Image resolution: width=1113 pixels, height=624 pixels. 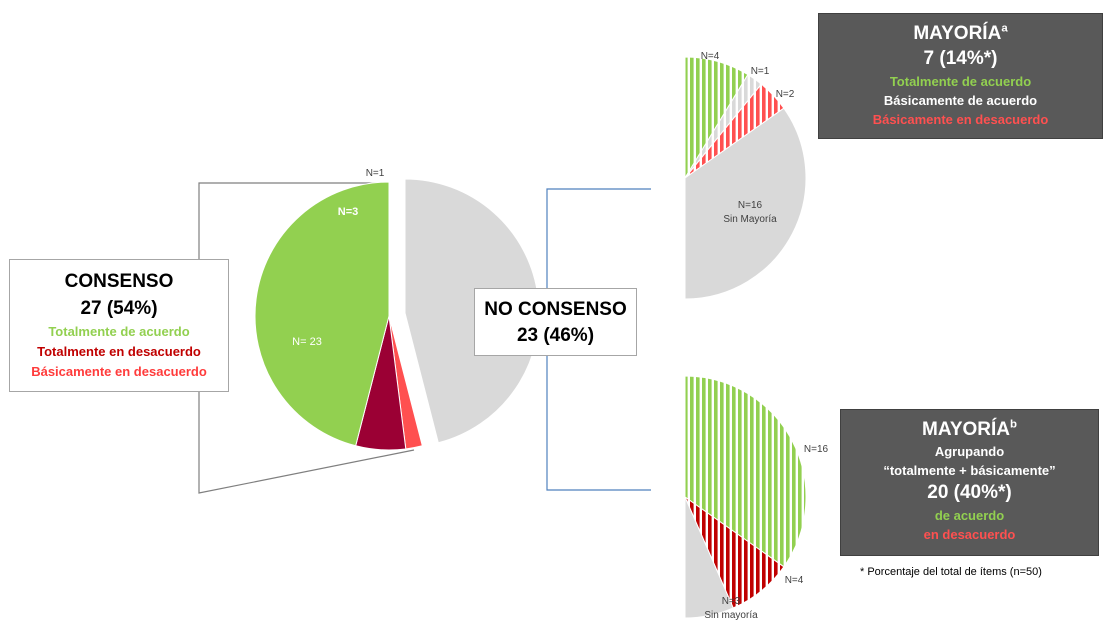 I want to click on mayoria-b-title: MAYORÍAb, so click(x=969, y=430).